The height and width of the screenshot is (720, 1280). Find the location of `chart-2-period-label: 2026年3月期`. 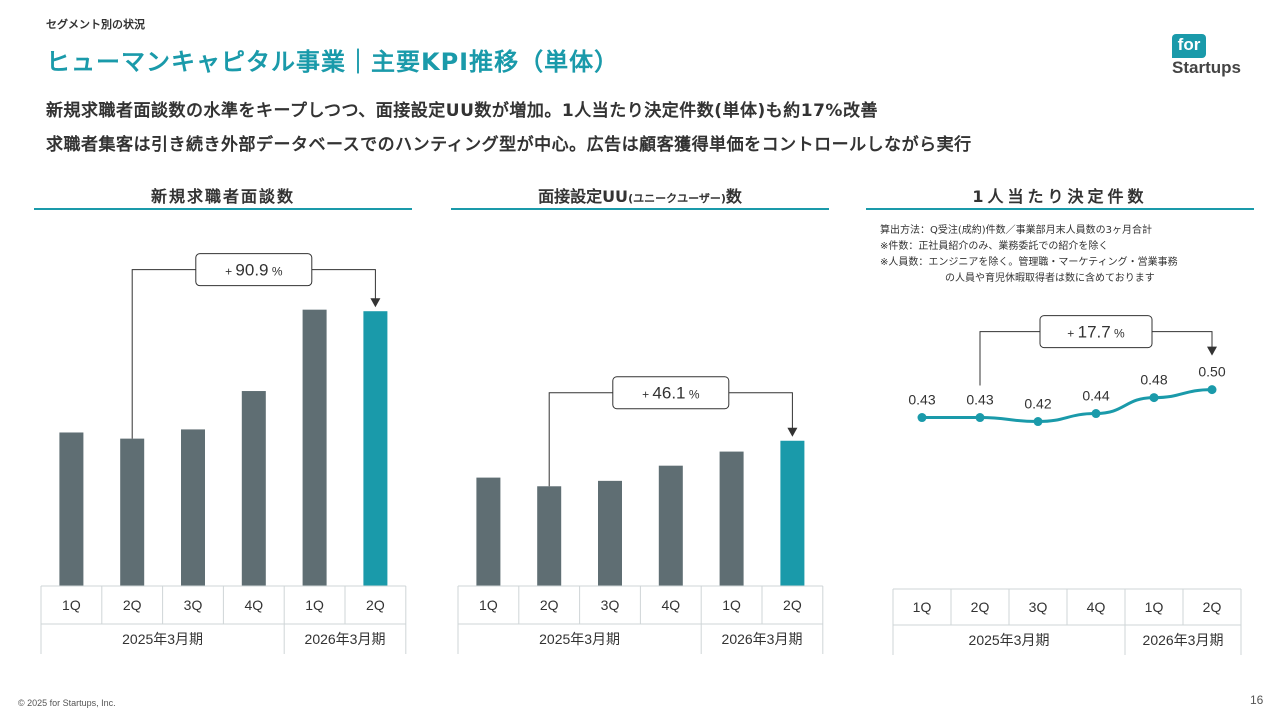

chart-2-period-label: 2026年3月期 is located at coordinates (762, 639).